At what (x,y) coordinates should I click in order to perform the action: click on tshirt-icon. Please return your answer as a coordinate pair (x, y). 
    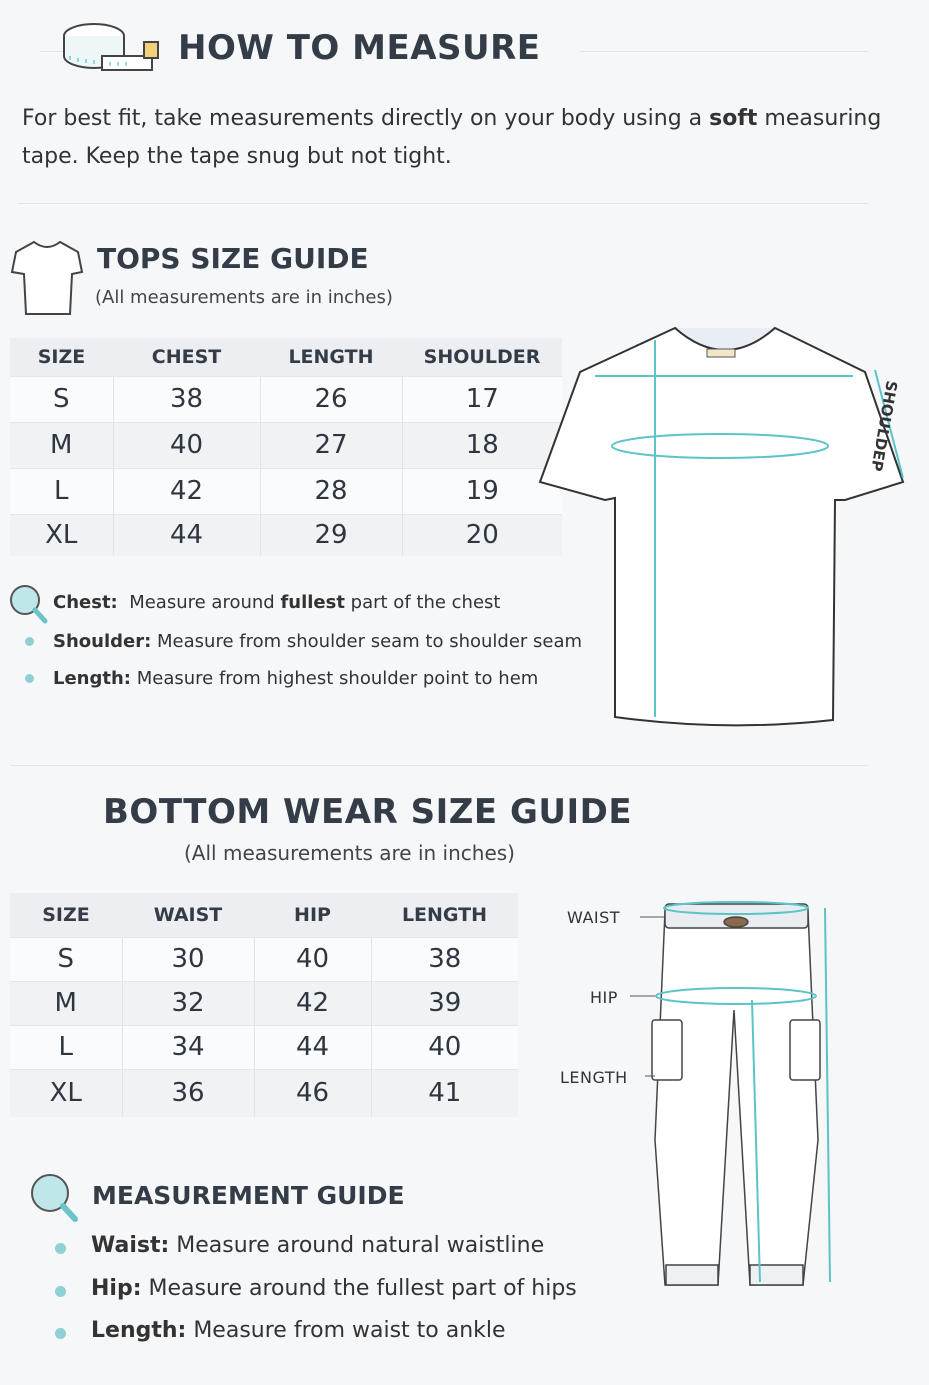
    Looking at the image, I should click on (47, 277).